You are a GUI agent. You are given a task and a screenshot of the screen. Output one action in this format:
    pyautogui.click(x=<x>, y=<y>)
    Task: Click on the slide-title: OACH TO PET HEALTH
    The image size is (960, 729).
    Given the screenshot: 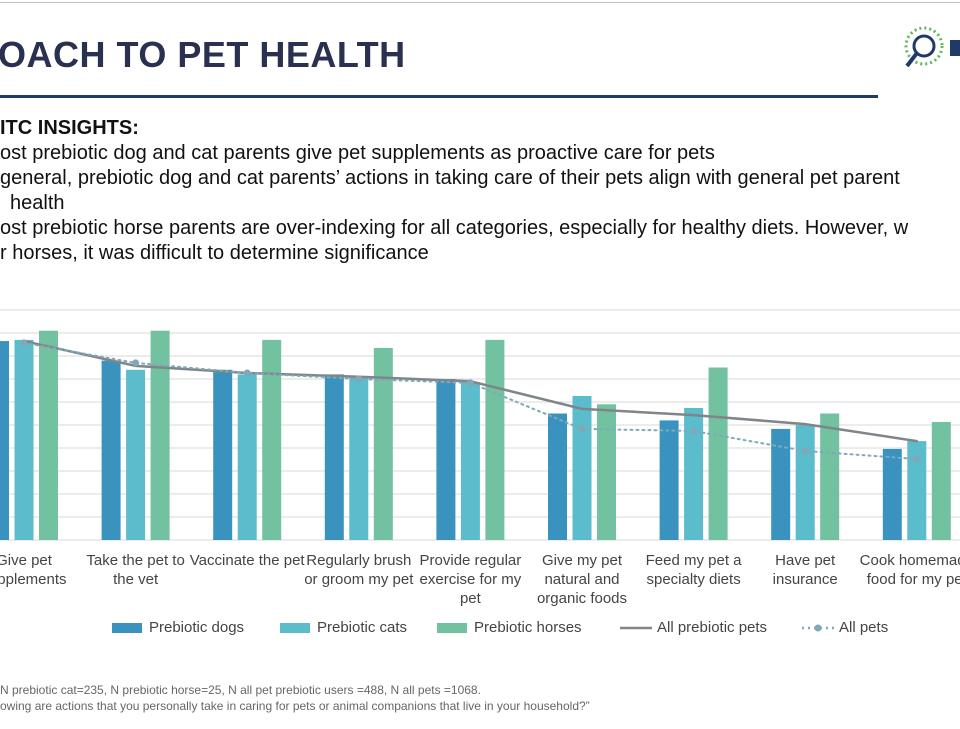 What is the action you would take?
    pyautogui.click(x=203, y=54)
    